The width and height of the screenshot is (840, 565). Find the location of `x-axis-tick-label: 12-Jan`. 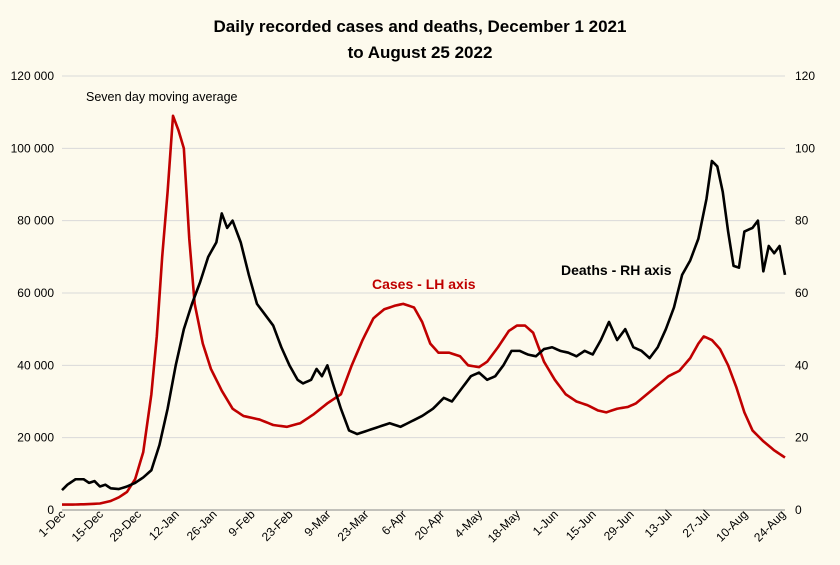

x-axis-tick-label: 12-Jan is located at coordinates (164, 525).